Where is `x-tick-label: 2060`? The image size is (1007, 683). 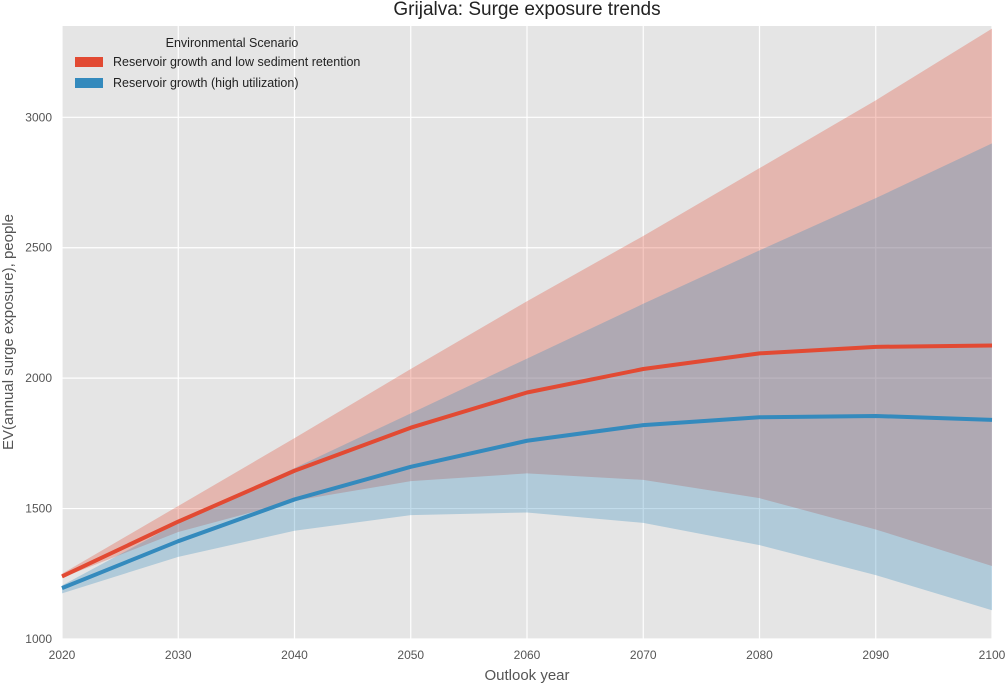
x-tick-label: 2060 is located at coordinates (527, 655).